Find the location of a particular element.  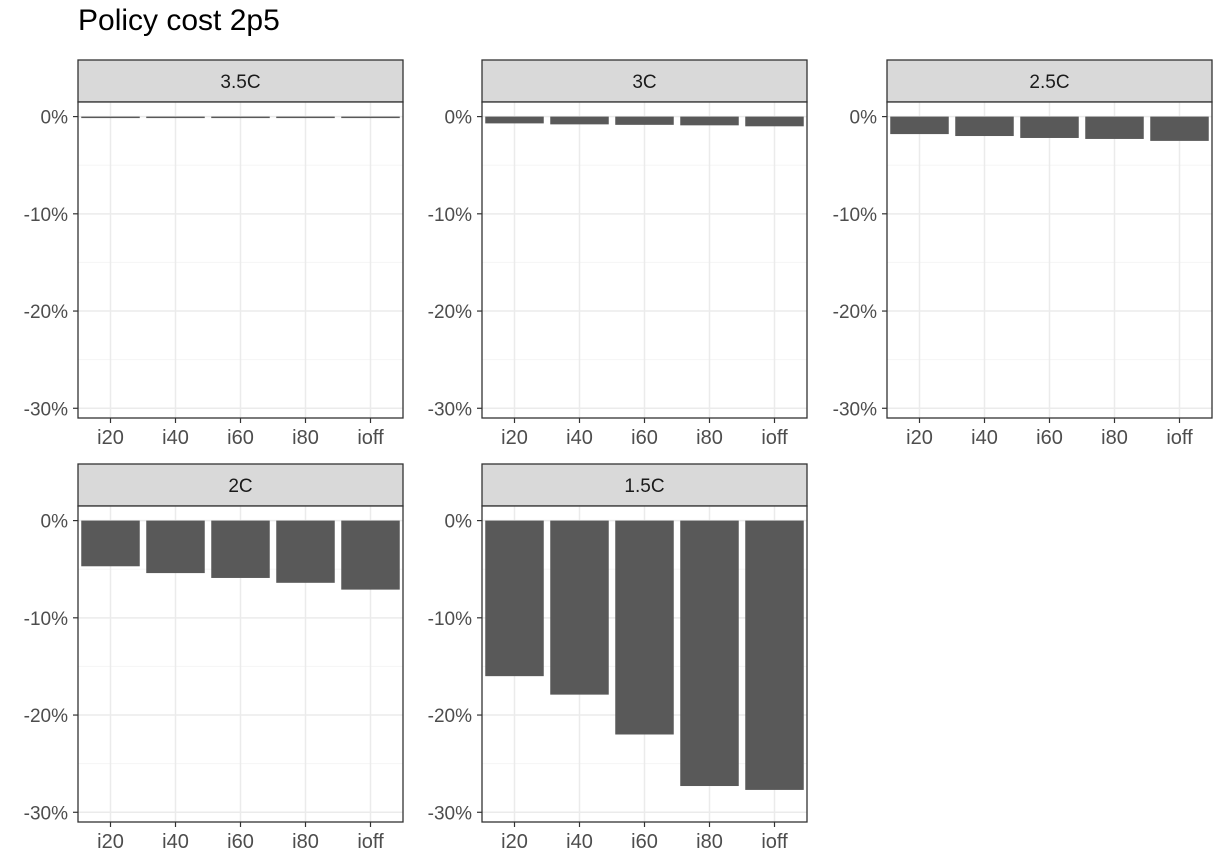

facet-panel-3C: 3C 0% -10% -20% -30% i20 i40 i60 i80 ioff is located at coordinates (618, 254).